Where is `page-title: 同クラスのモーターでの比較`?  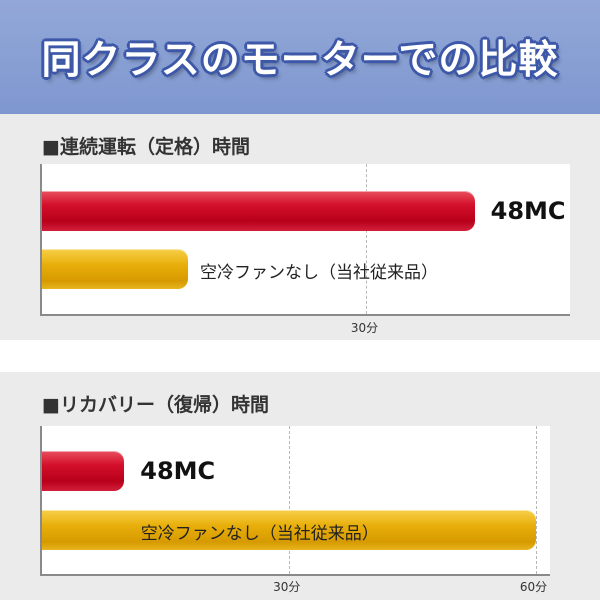 page-title: 同クラスのモーターでの比較 is located at coordinates (300, 60).